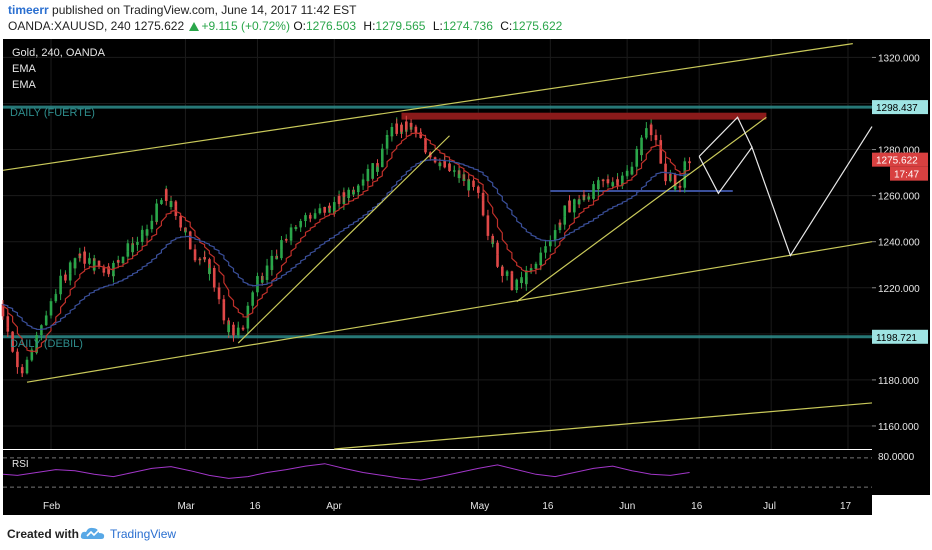  What do you see at coordinates (20, 464) in the screenshot?
I see `rsi-label: RSI` at bounding box center [20, 464].